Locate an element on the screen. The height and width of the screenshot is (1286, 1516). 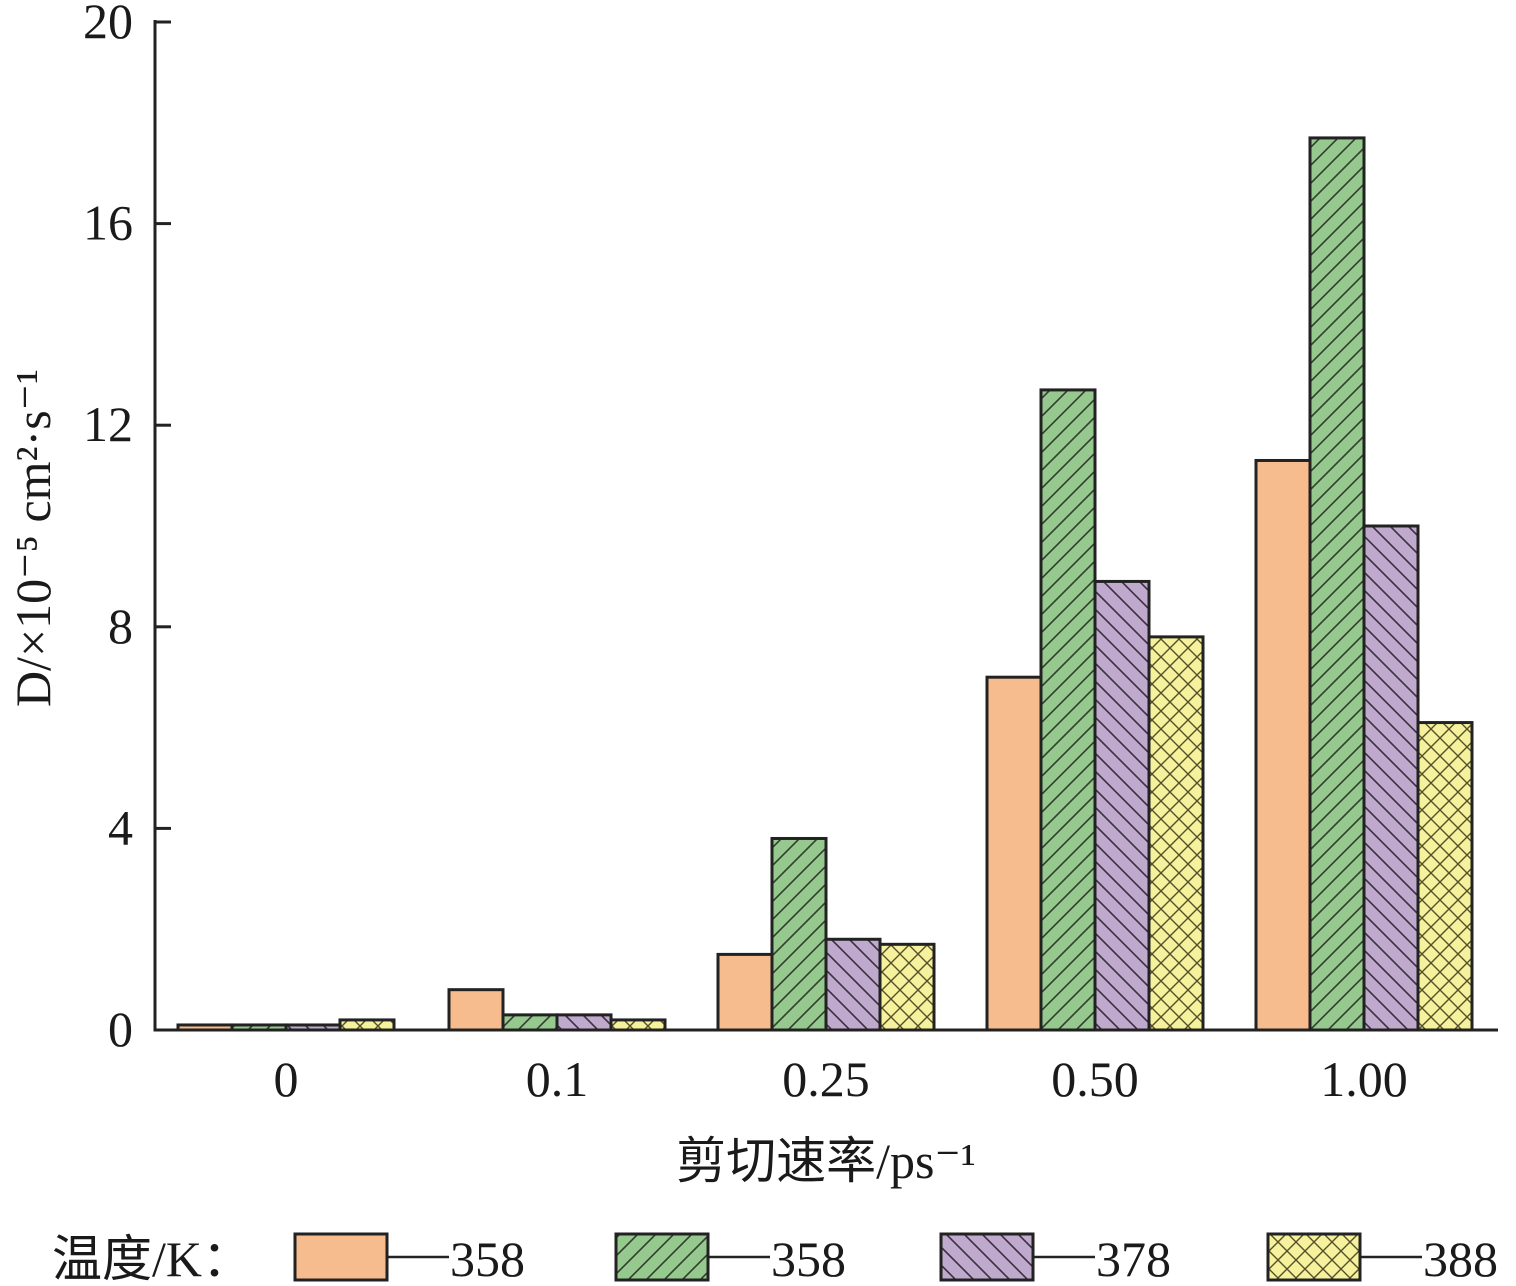
bar-series1-1.00 is located at coordinates (1283, 745).